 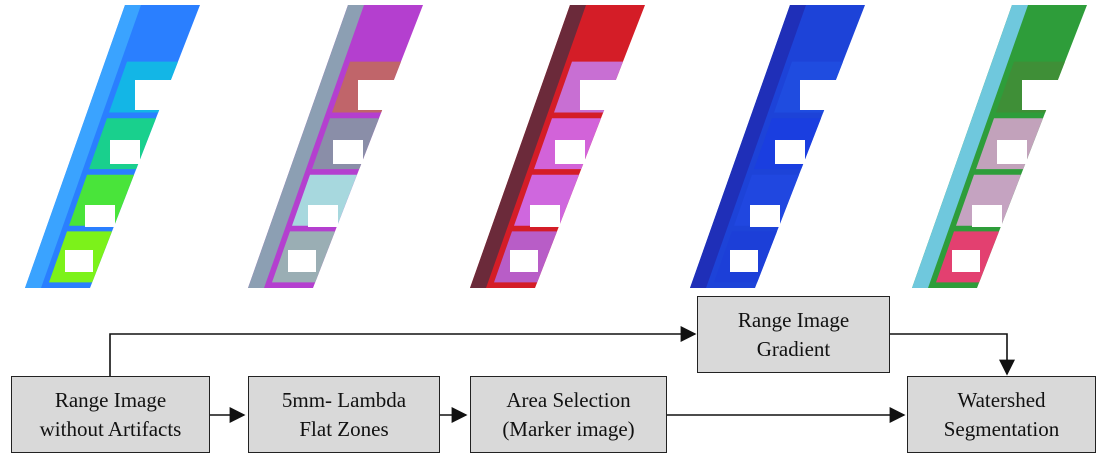 I want to click on panel-range-image, so click(x=125, y=145).